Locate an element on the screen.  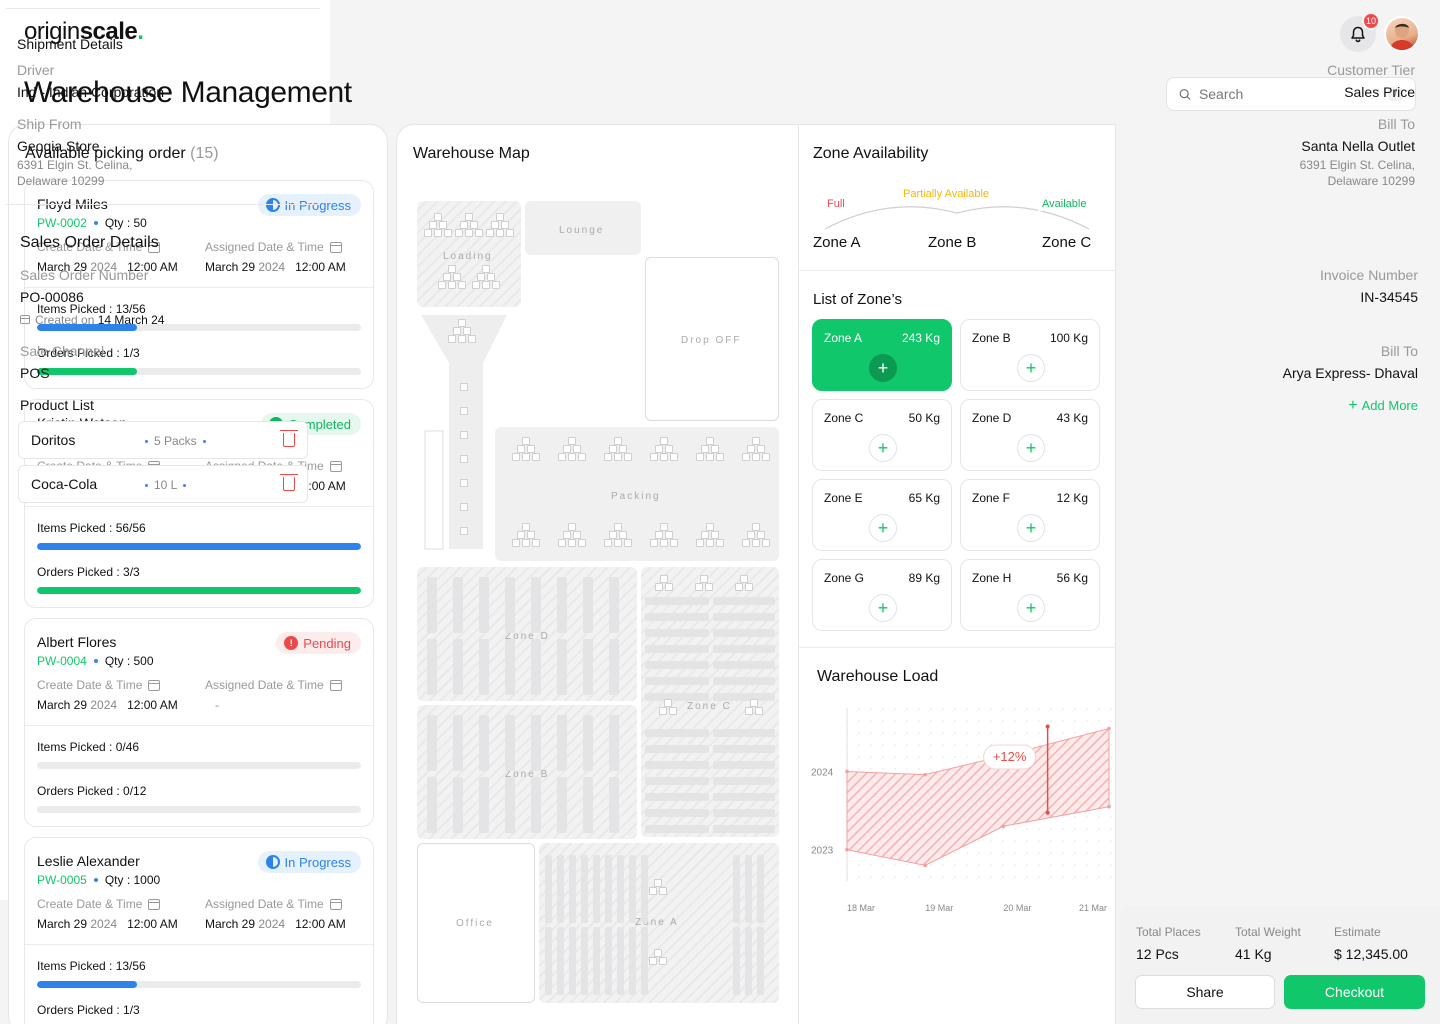
zone-card-zone-g: Zone G 89 Kg + is located at coordinates (882, 595).